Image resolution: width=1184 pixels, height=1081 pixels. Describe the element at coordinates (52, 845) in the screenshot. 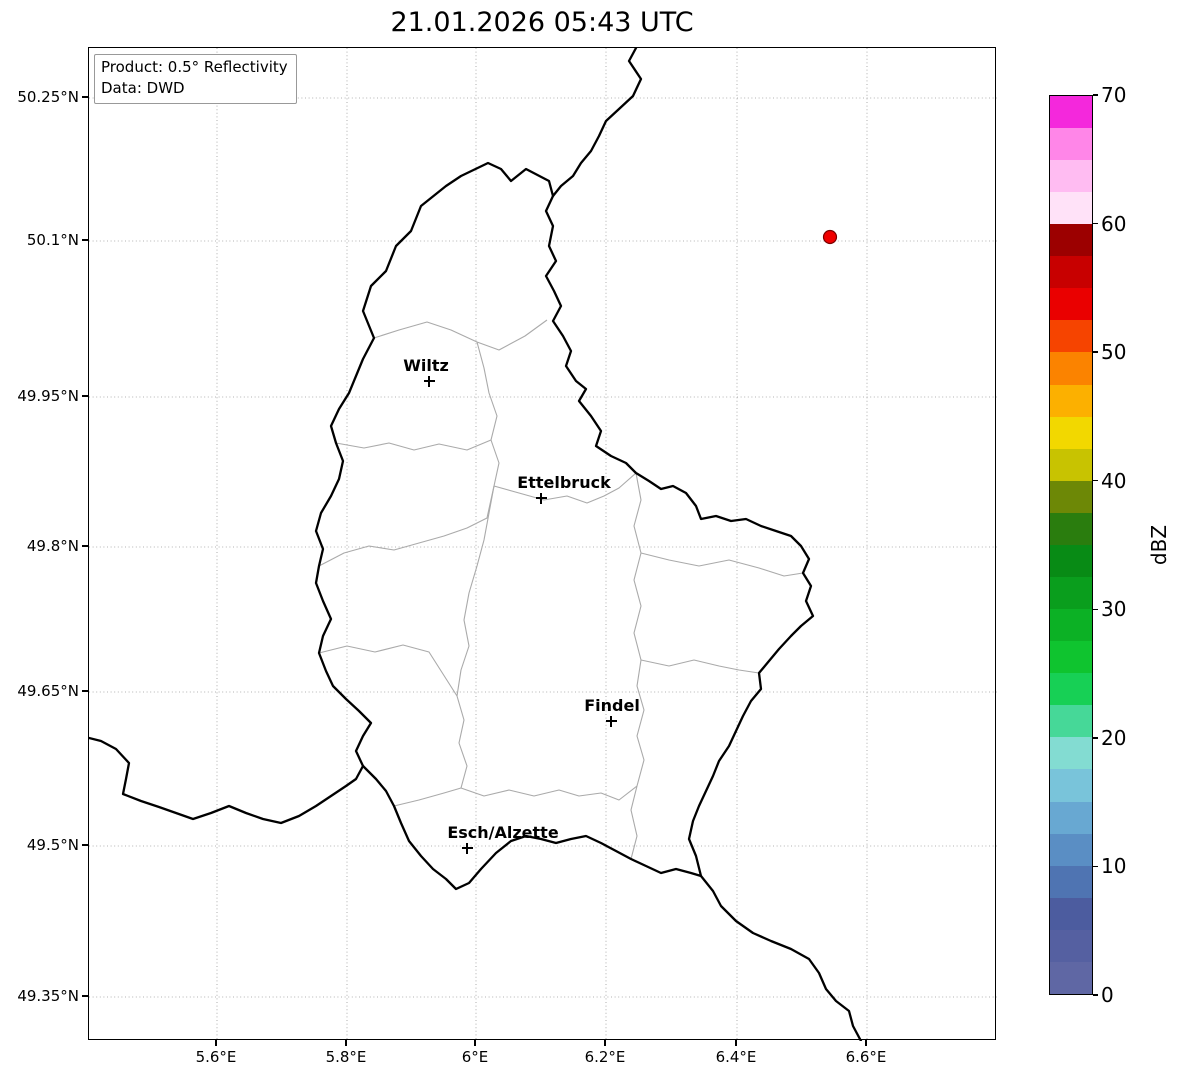

I see `y-axis-tick-label: 49.5°N` at that location.